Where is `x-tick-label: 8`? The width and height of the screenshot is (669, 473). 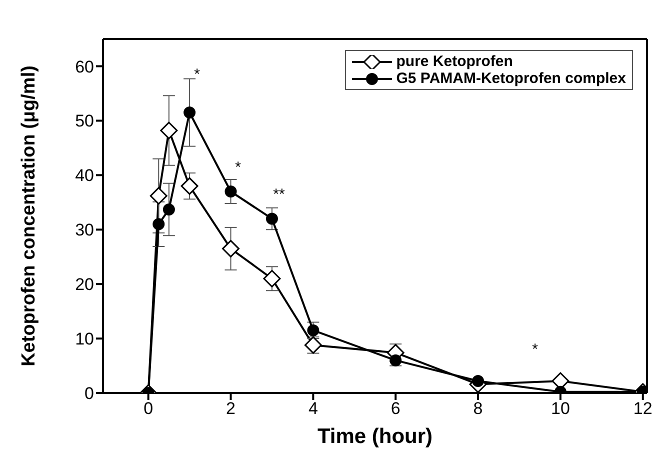
x-tick-label: 8 is located at coordinates (478, 408).